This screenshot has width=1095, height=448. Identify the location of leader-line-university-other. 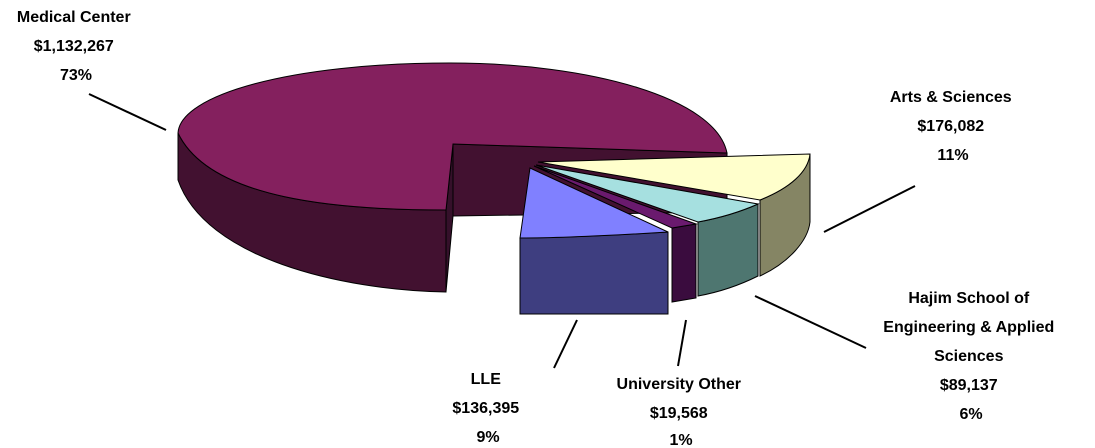
(682, 343).